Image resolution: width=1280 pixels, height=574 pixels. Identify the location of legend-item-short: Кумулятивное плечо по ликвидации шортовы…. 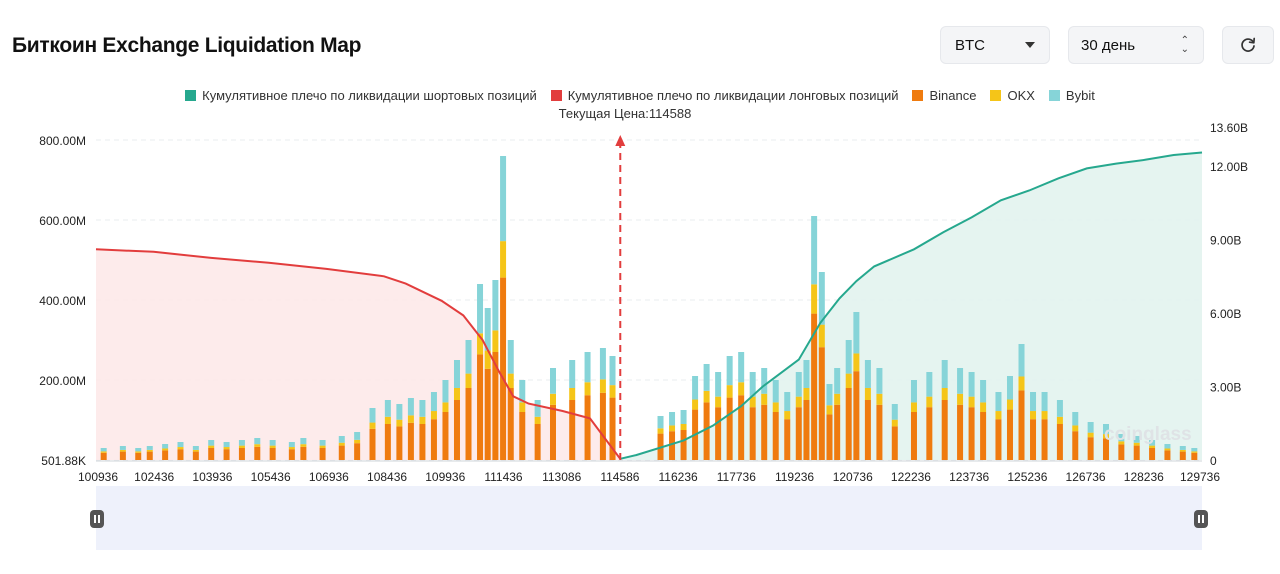
(361, 95).